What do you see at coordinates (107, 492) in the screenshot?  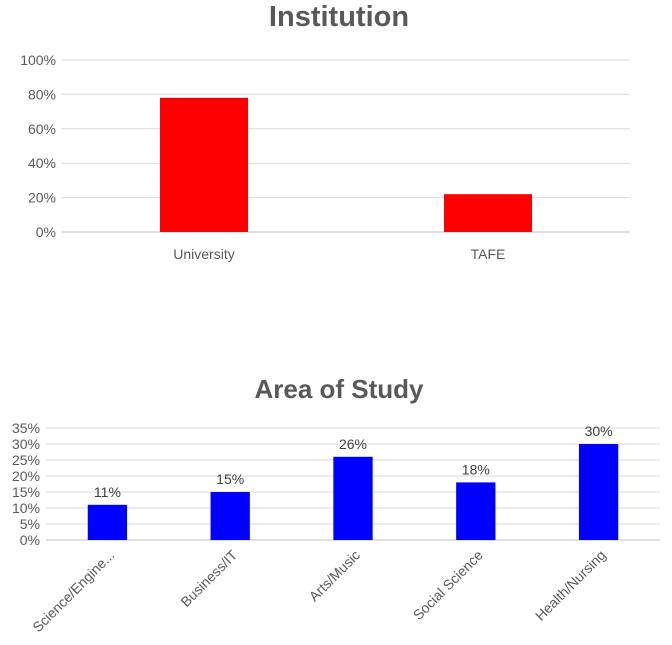 I see `data-label: 11%` at bounding box center [107, 492].